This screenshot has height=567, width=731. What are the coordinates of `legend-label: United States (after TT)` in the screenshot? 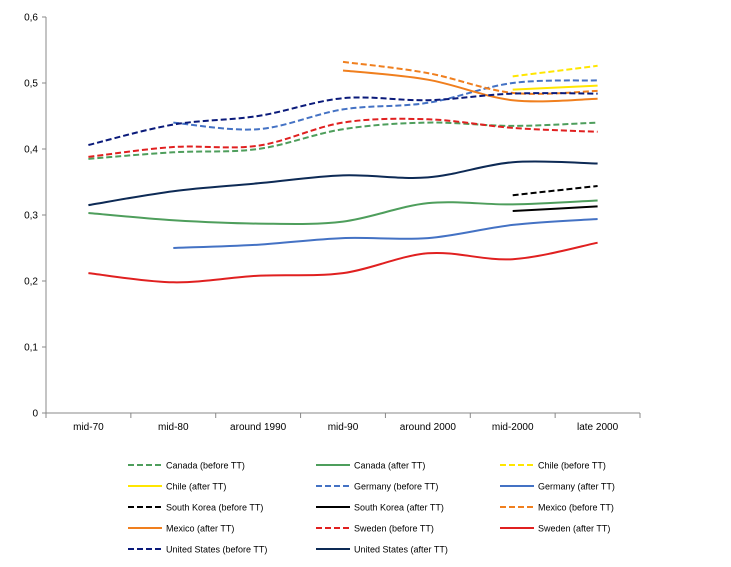 It's located at (401, 550).